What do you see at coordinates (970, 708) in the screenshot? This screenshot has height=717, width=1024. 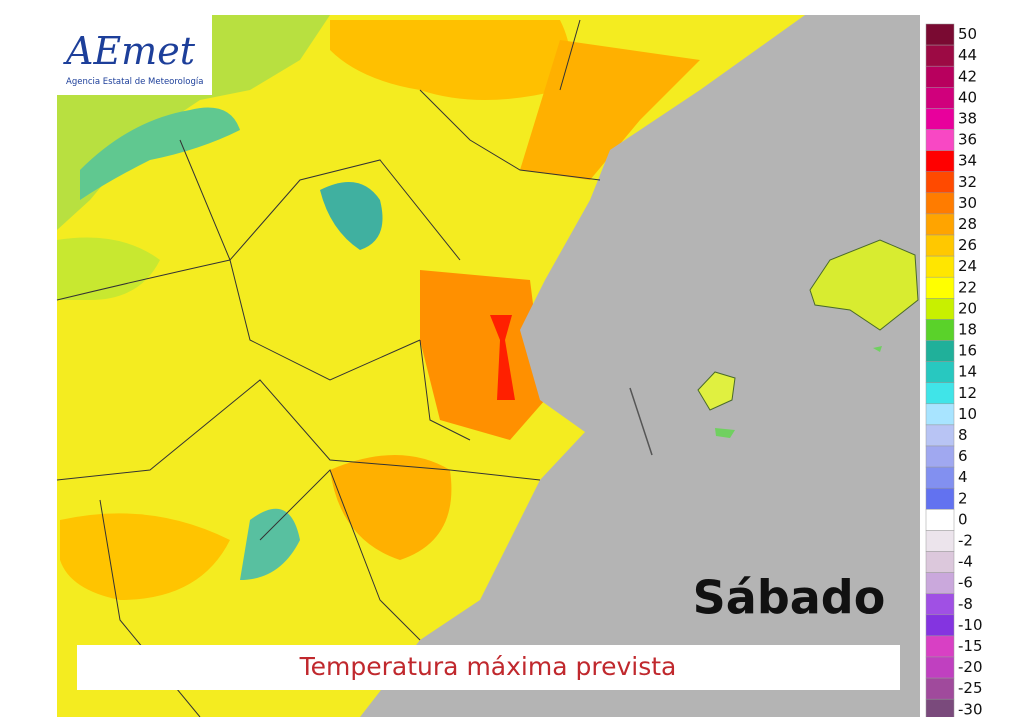 I see `legend-label: -30` at bounding box center [970, 708].